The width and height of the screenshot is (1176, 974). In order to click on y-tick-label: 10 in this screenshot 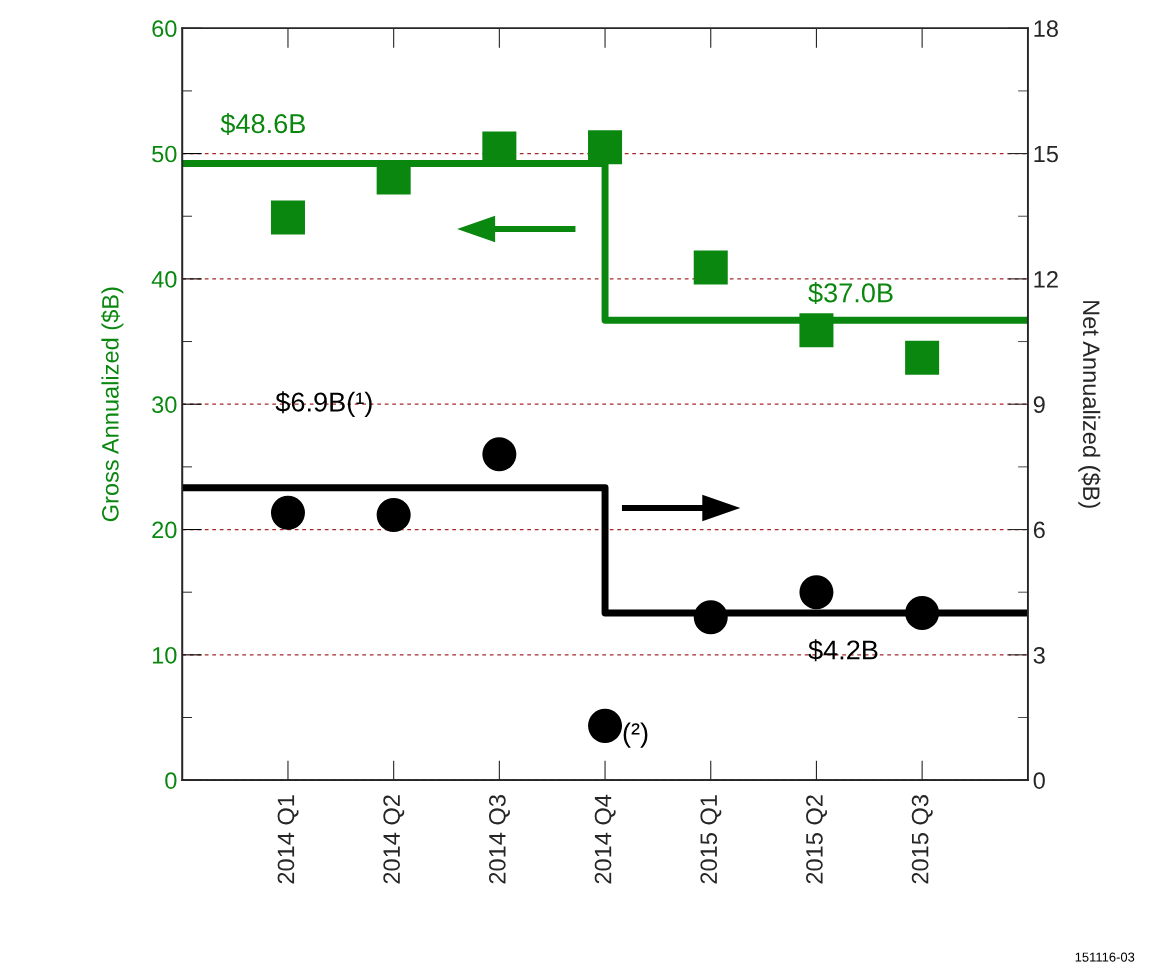, I will do `click(164, 655)`.